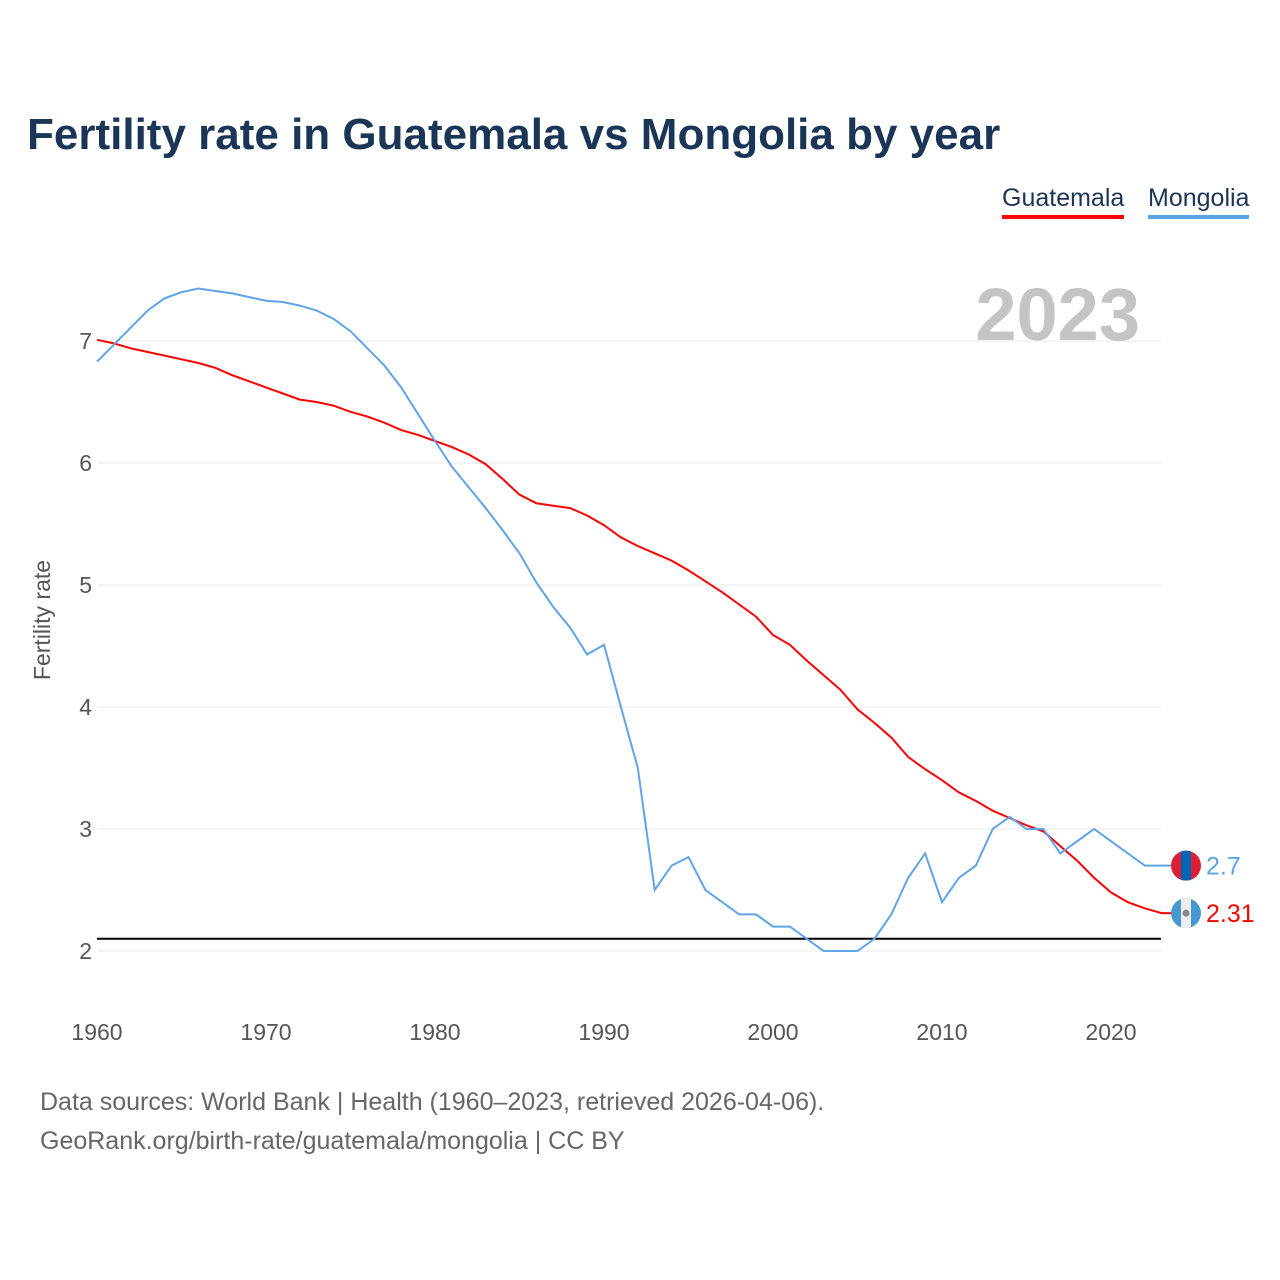  I want to click on x-tick-label: 1990, so click(603, 1032).